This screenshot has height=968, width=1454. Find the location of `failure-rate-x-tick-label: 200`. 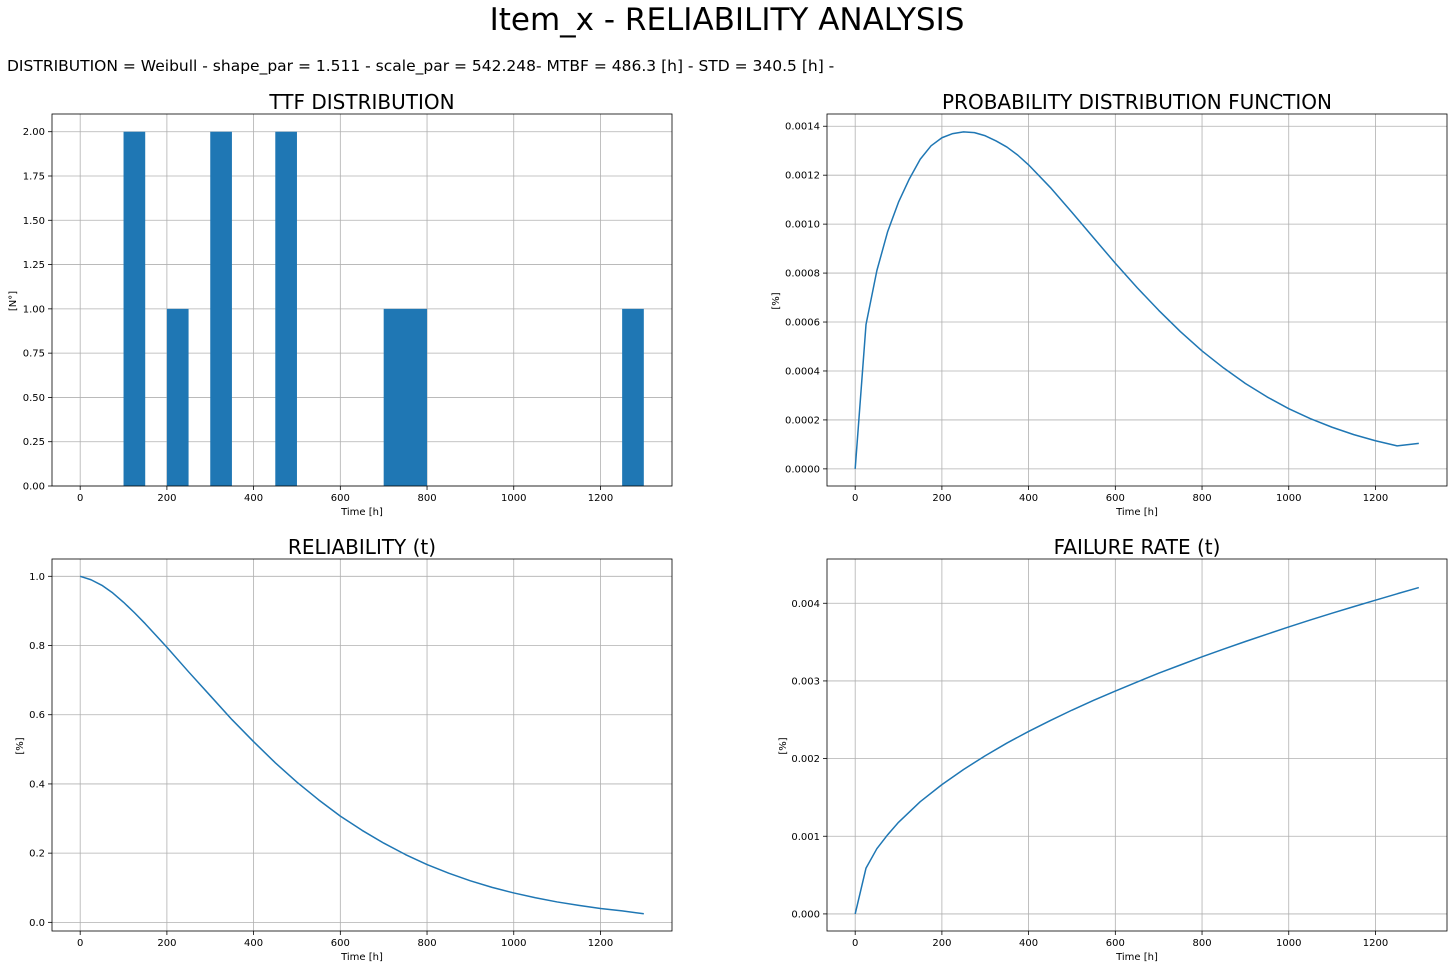

failure-rate-x-tick-label: 200 is located at coordinates (941, 943).